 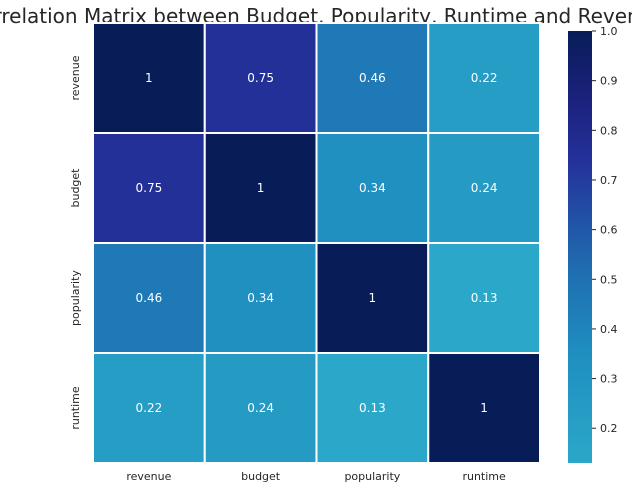 What do you see at coordinates (609, 279) in the screenshot?
I see `colorbar-tick-label: 0.5` at bounding box center [609, 279].